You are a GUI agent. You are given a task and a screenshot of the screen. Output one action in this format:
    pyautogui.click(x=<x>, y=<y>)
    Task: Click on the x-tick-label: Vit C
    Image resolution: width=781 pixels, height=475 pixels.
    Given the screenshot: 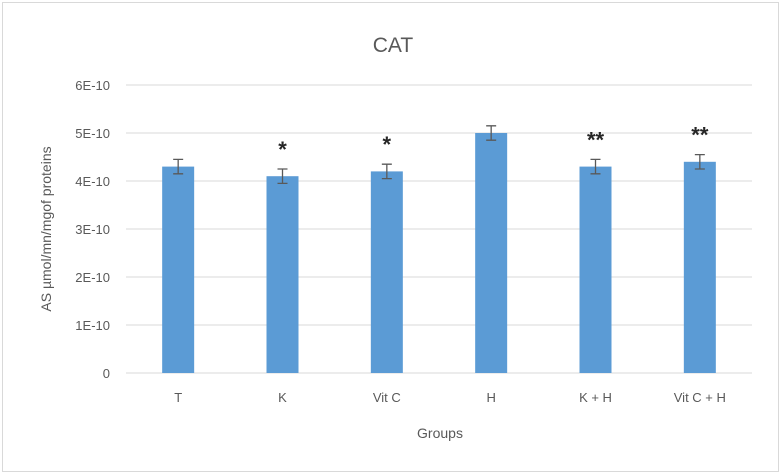 What is the action you would take?
    pyautogui.click(x=387, y=397)
    